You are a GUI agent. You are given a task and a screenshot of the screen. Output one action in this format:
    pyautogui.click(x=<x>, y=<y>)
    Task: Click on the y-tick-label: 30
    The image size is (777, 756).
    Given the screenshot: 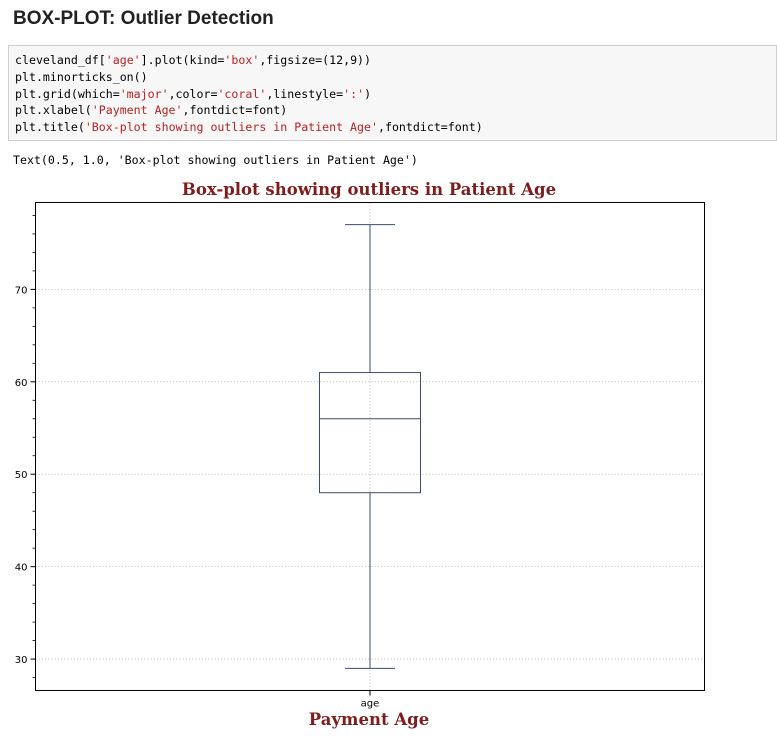 What is the action you would take?
    pyautogui.click(x=21, y=660)
    